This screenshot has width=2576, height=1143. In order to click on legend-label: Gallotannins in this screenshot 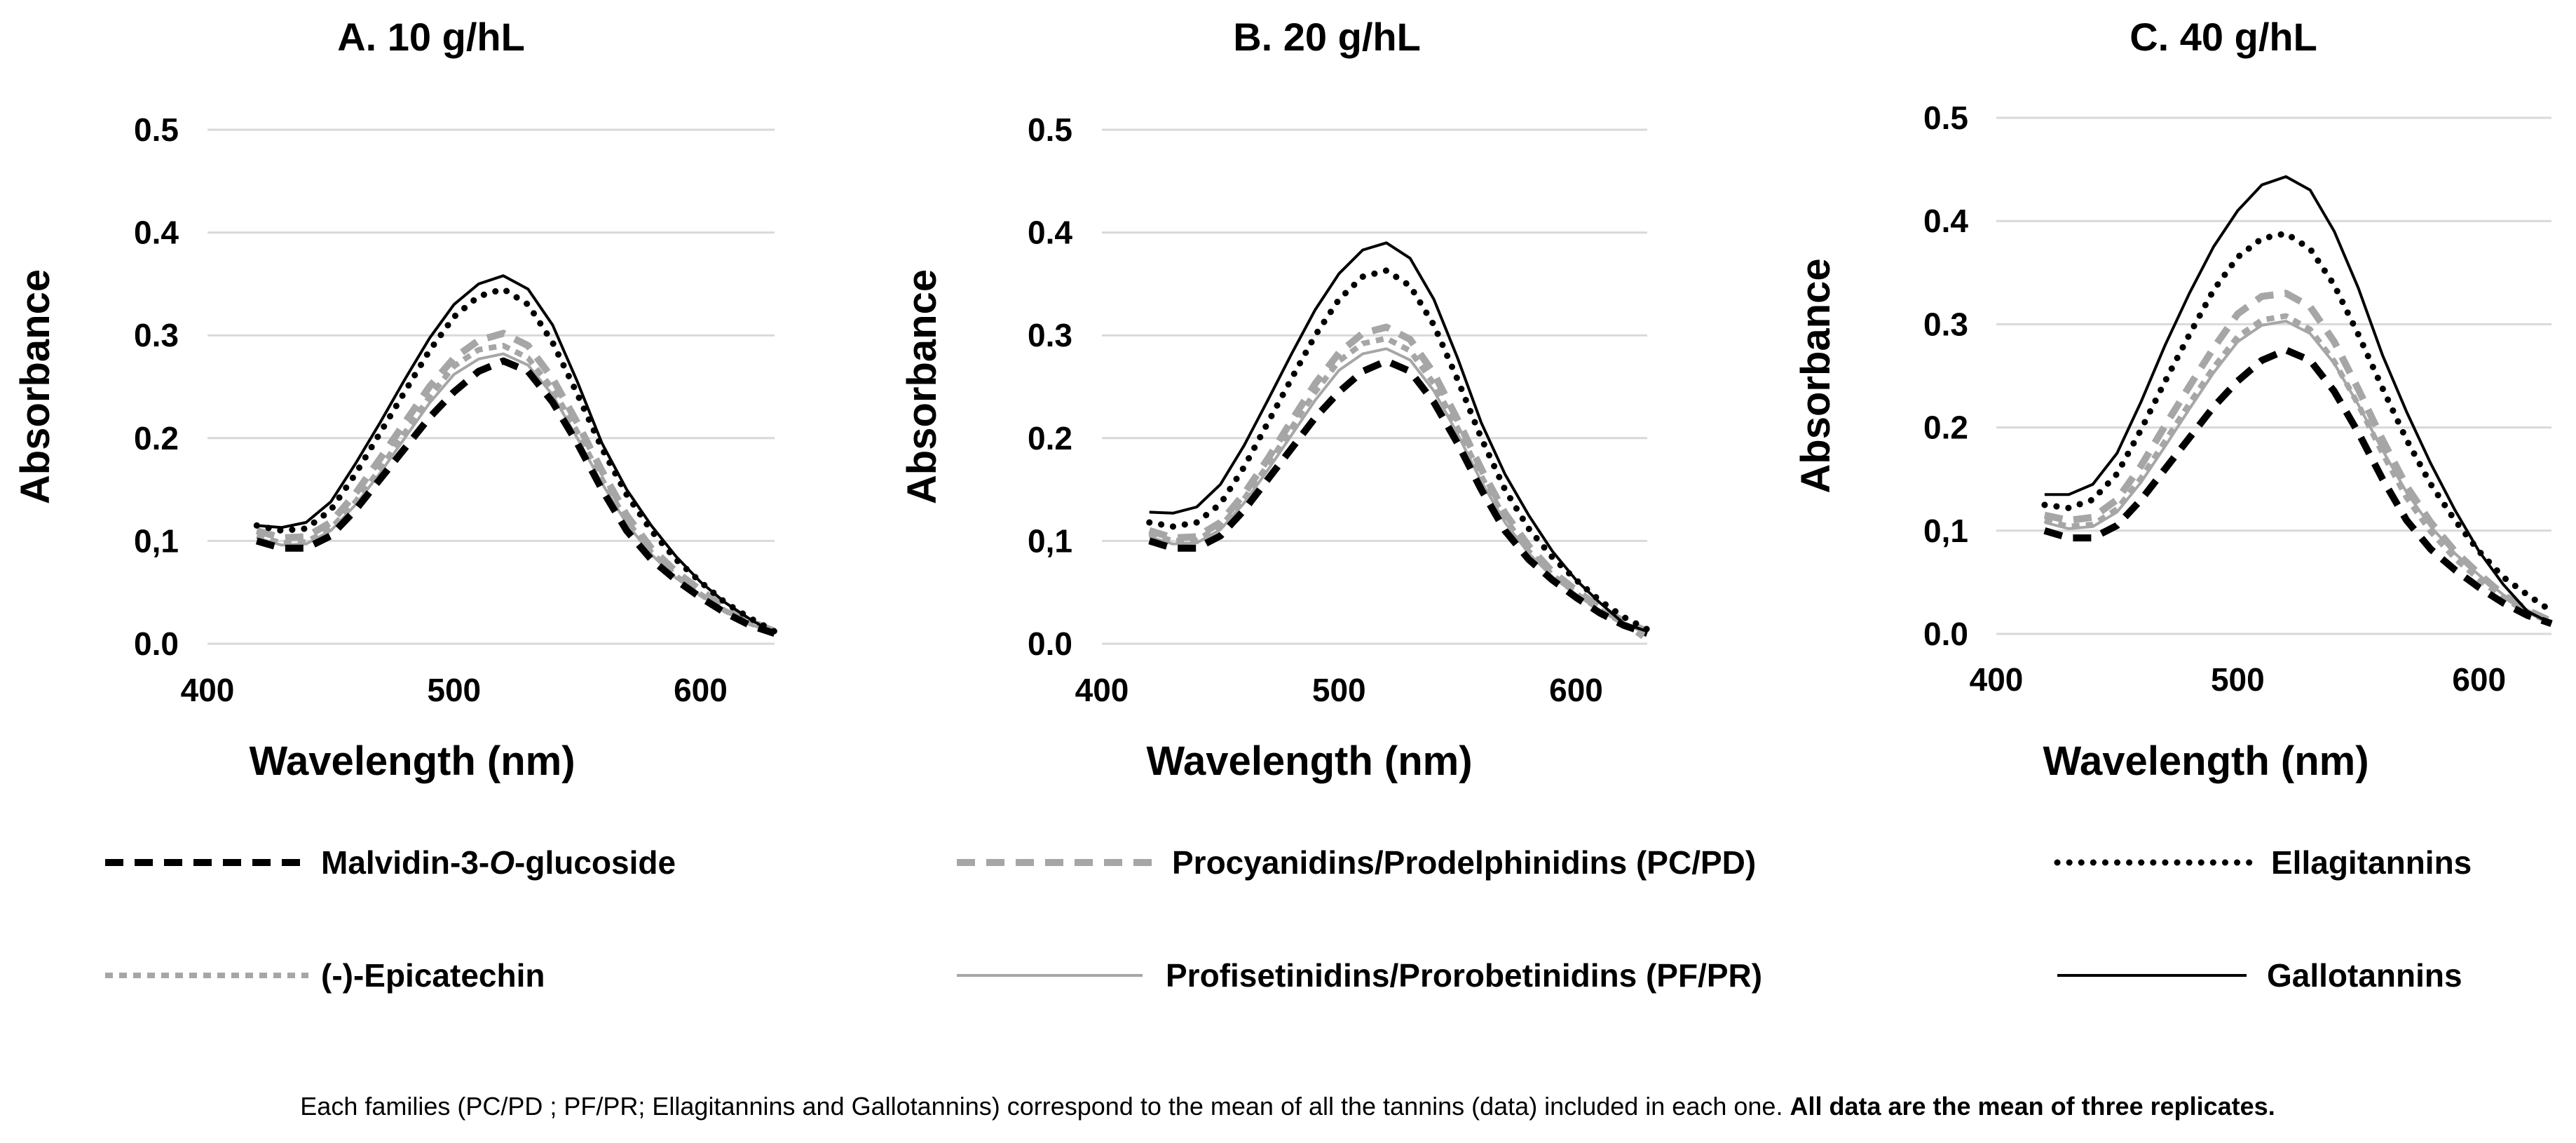, I will do `click(2364, 975)`.